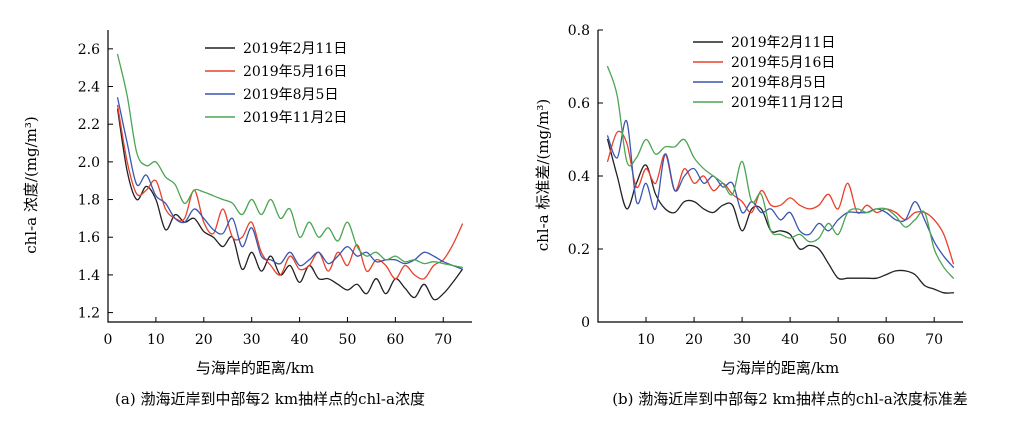 The height and width of the screenshot is (430, 1032). What do you see at coordinates (579, 250) in the screenshot?
I see `chart-b-y-tick-label: 0.2` at bounding box center [579, 250].